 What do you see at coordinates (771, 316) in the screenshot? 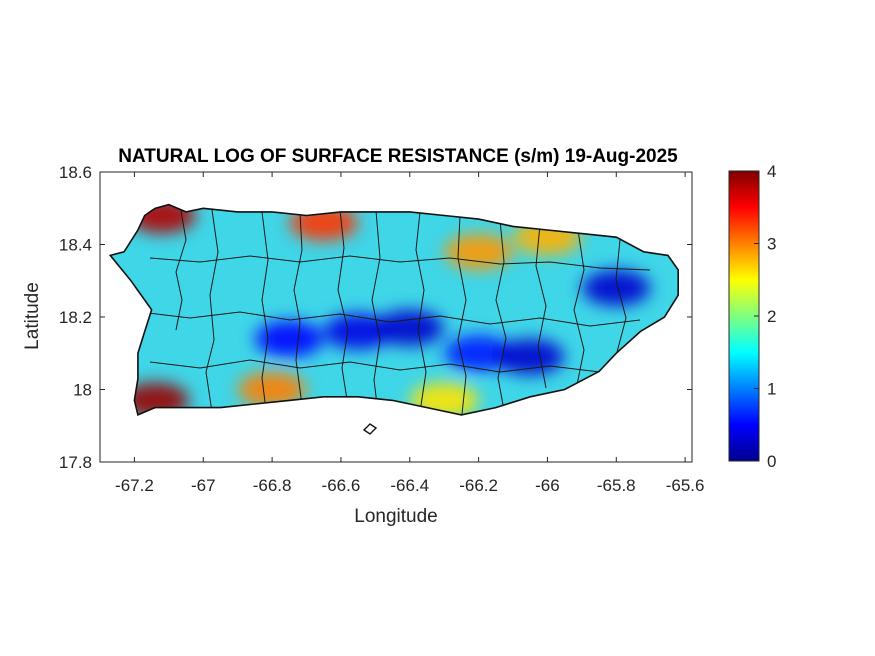
I see `colorbar-tick-label: 2` at bounding box center [771, 316].